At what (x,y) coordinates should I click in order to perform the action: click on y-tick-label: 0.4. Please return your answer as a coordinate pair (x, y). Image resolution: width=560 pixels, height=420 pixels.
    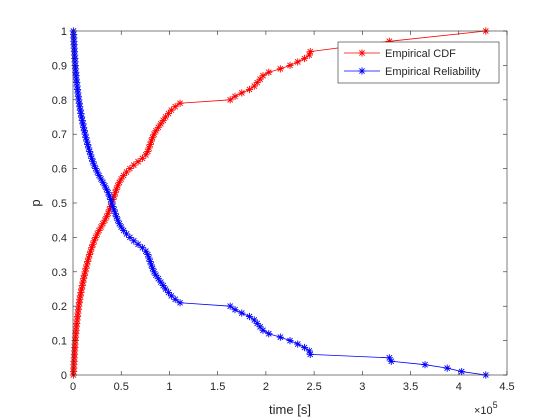
    Looking at the image, I should click on (59, 238).